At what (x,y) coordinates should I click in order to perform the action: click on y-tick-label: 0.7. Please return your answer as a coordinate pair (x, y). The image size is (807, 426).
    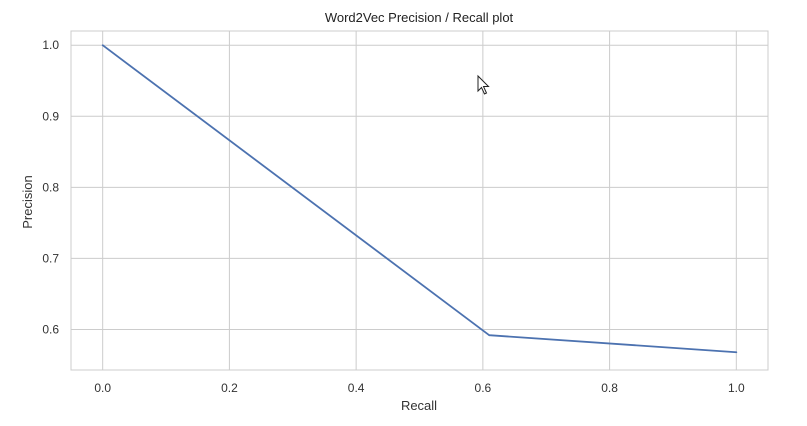
    Looking at the image, I should click on (50, 258).